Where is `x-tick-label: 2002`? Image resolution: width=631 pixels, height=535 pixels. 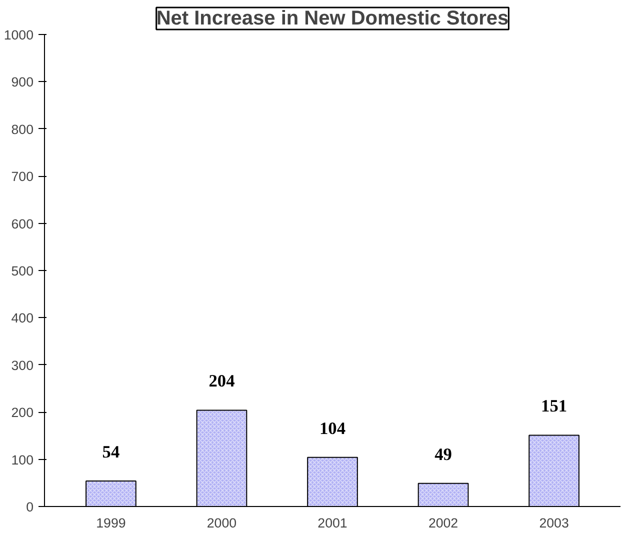
x-tick-label: 2002 is located at coordinates (443, 523).